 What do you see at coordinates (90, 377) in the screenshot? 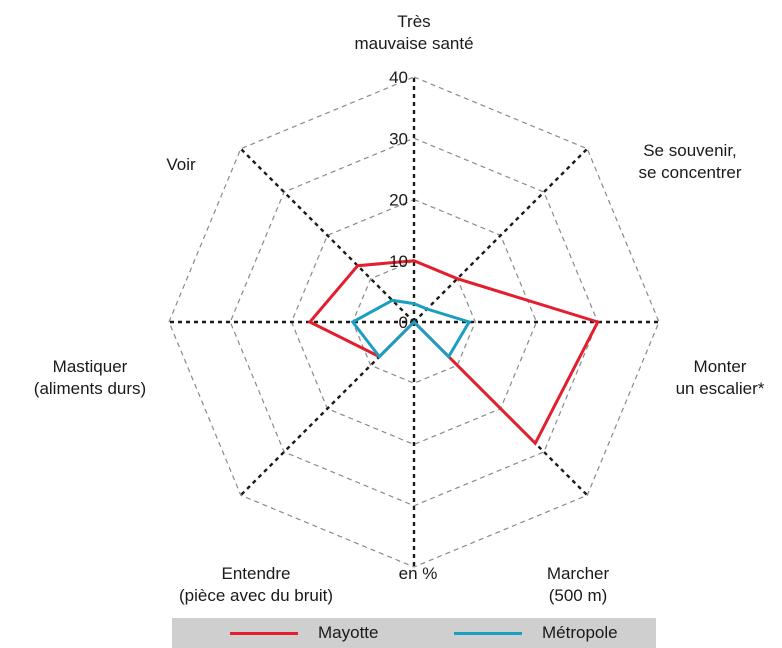
I see `axis-label-mastiquer: Mastiquer (aliments durs)` at bounding box center [90, 377].